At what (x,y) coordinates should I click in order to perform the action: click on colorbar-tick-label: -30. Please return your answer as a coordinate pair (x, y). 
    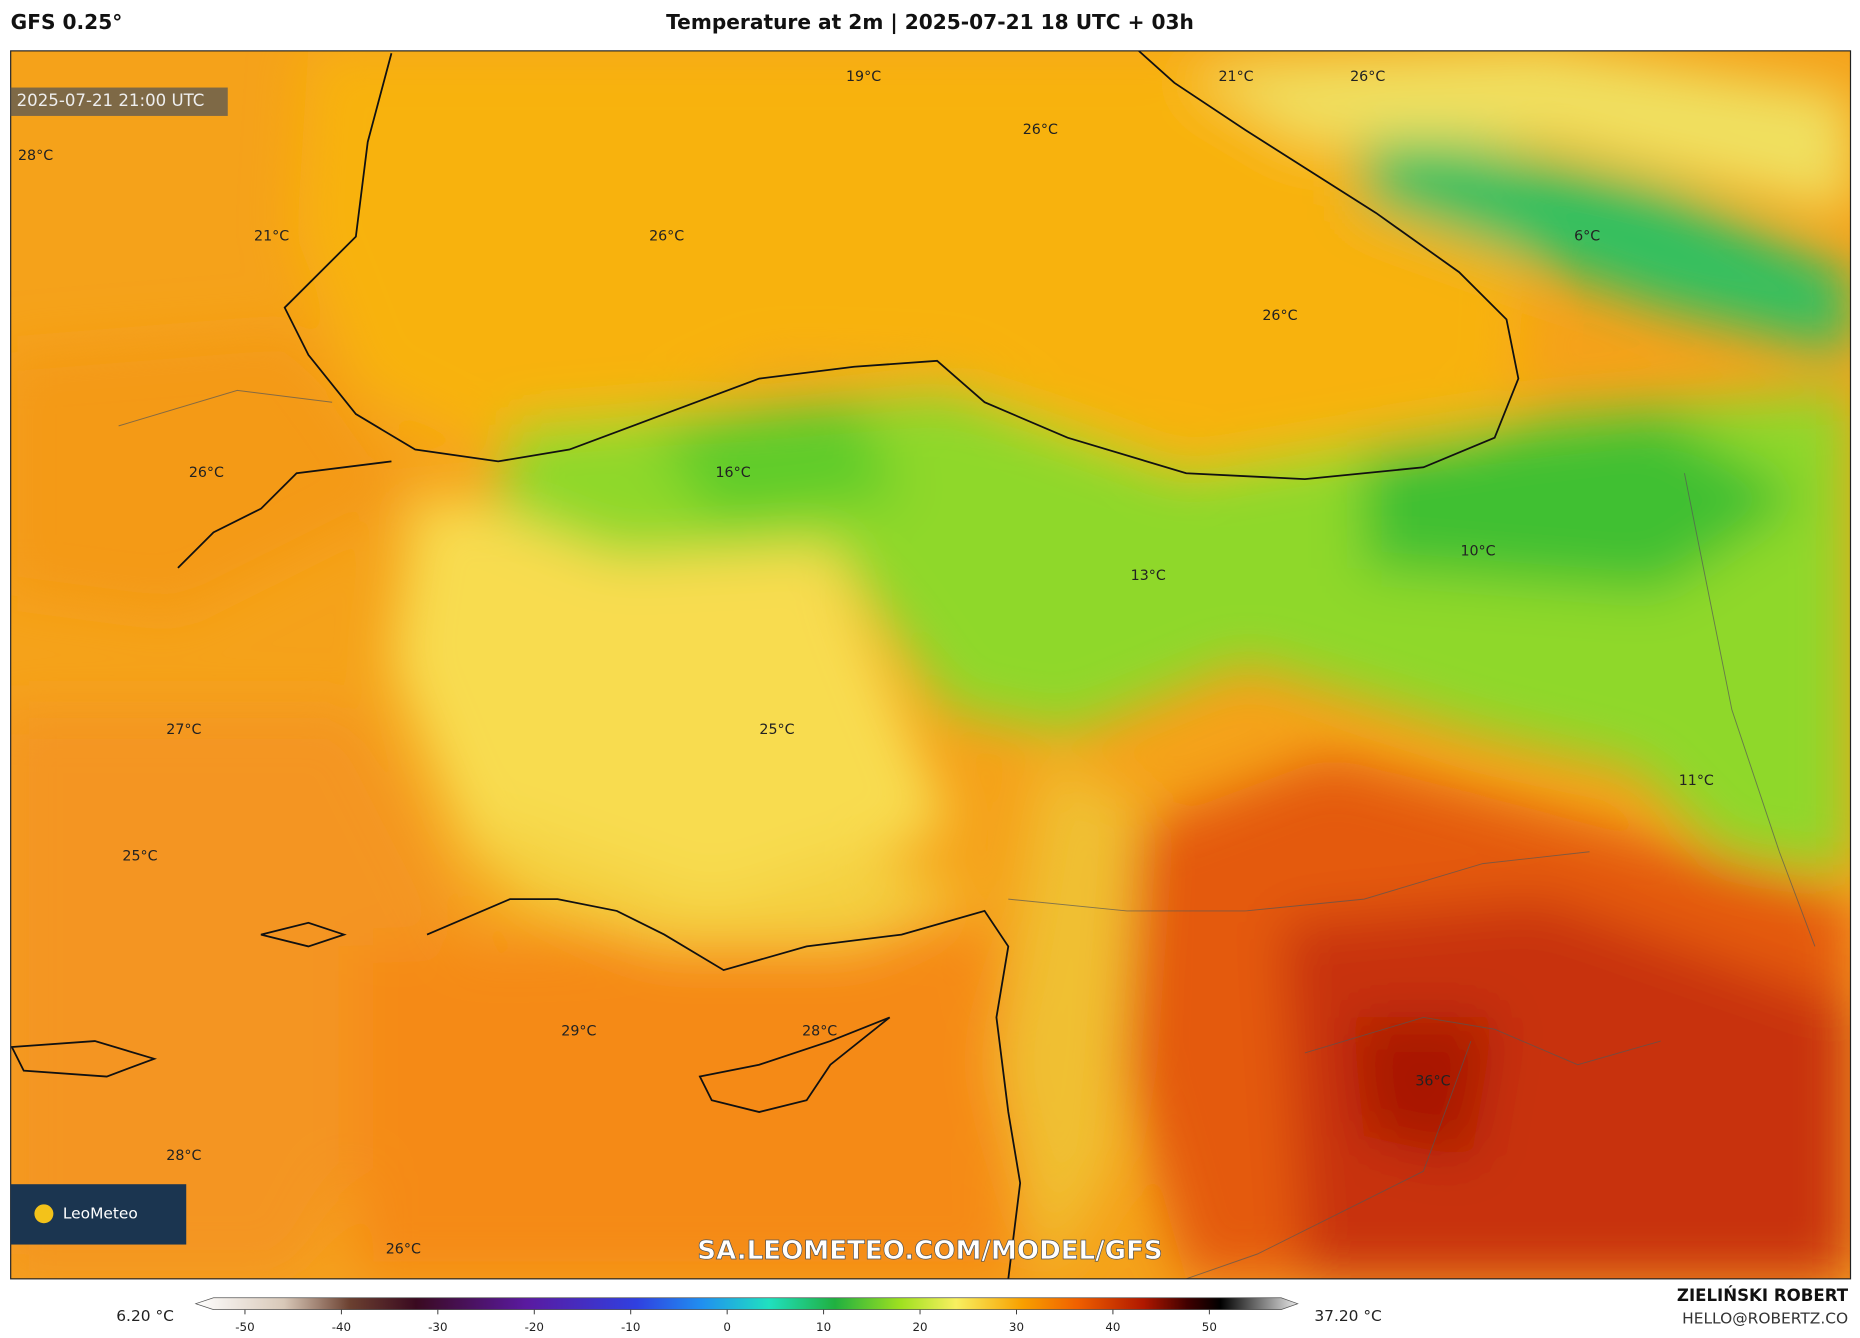
    Looking at the image, I should click on (437, 1327).